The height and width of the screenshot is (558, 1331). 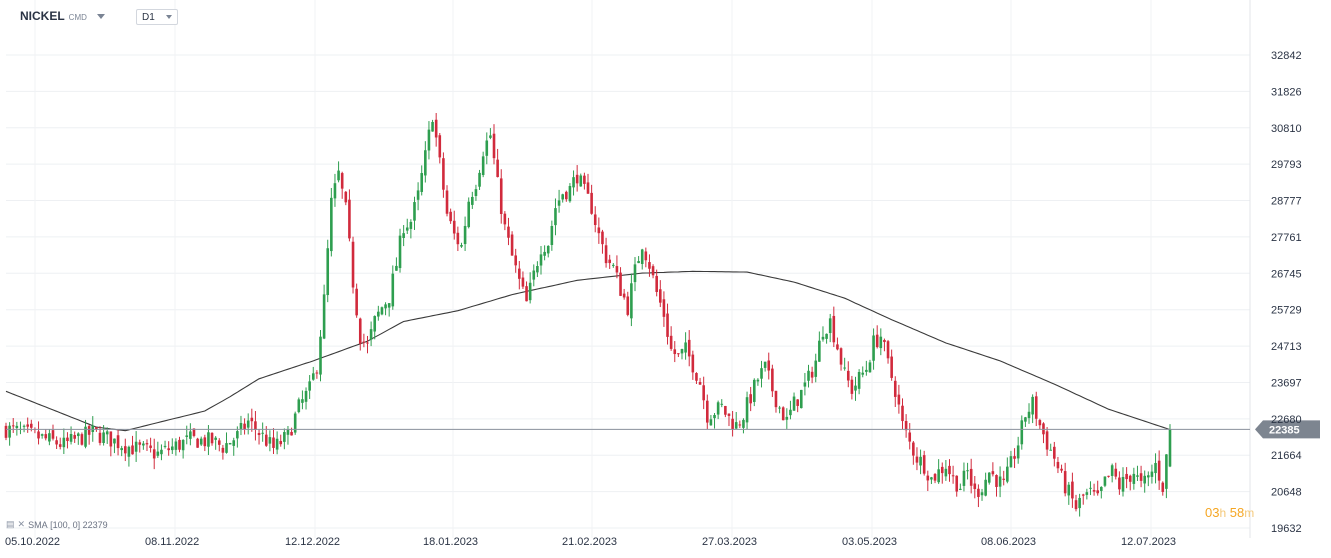 I want to click on indicator-name: SMA, so click(x=38, y=524).